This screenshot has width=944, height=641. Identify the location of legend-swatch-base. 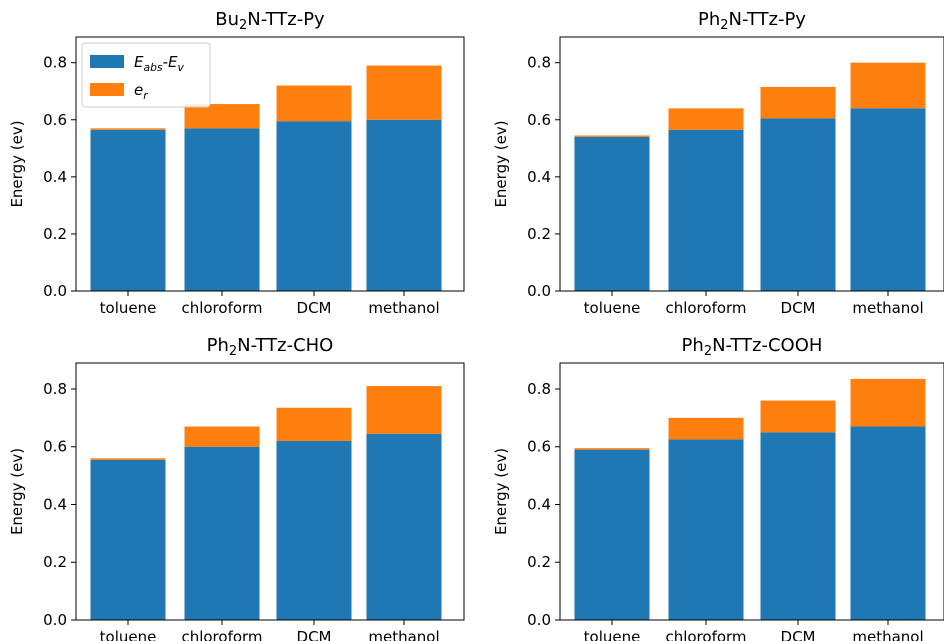
(107, 61).